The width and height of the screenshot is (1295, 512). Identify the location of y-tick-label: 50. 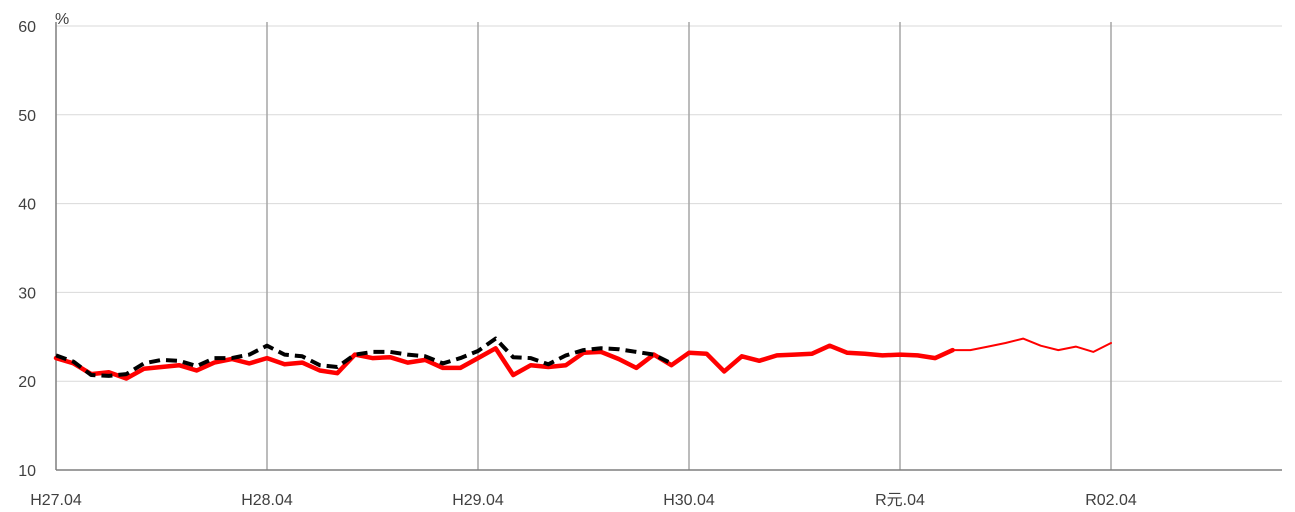
(27, 116).